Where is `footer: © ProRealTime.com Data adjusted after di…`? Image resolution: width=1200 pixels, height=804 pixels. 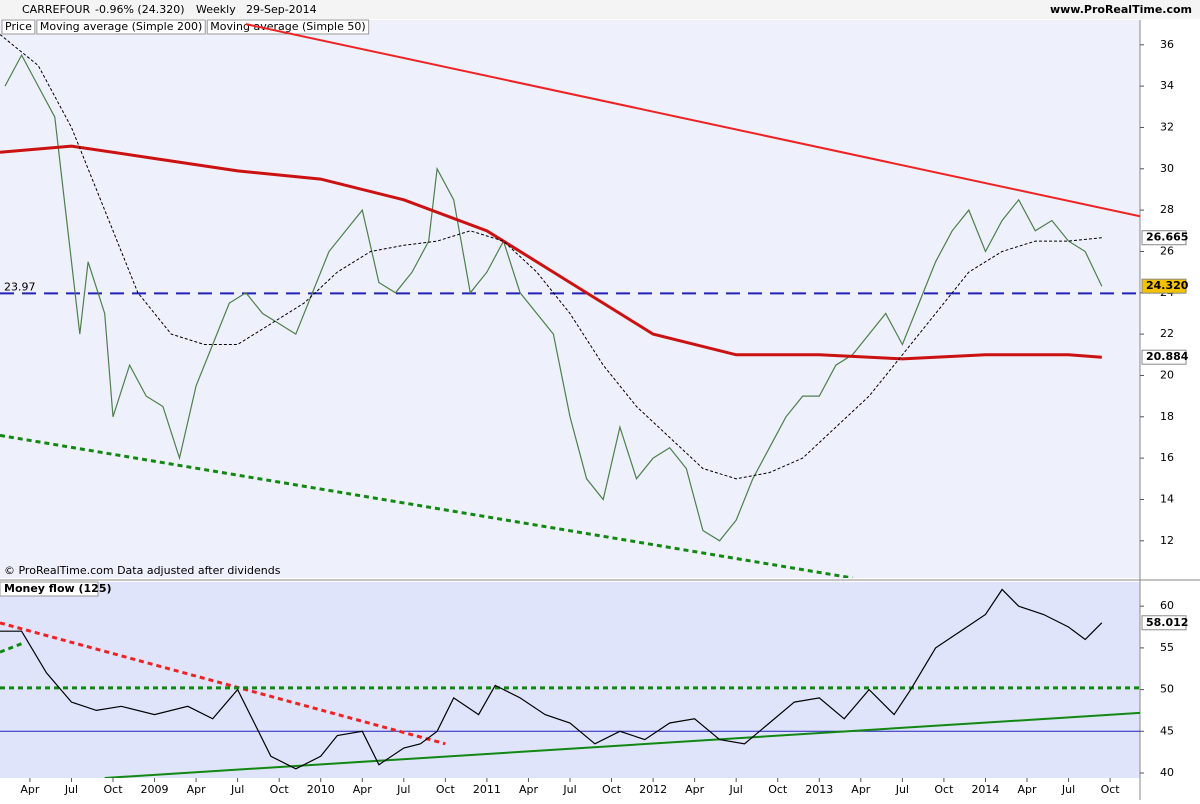
footer: © ProRealTime.com Data adjusted after di… is located at coordinates (142, 570).